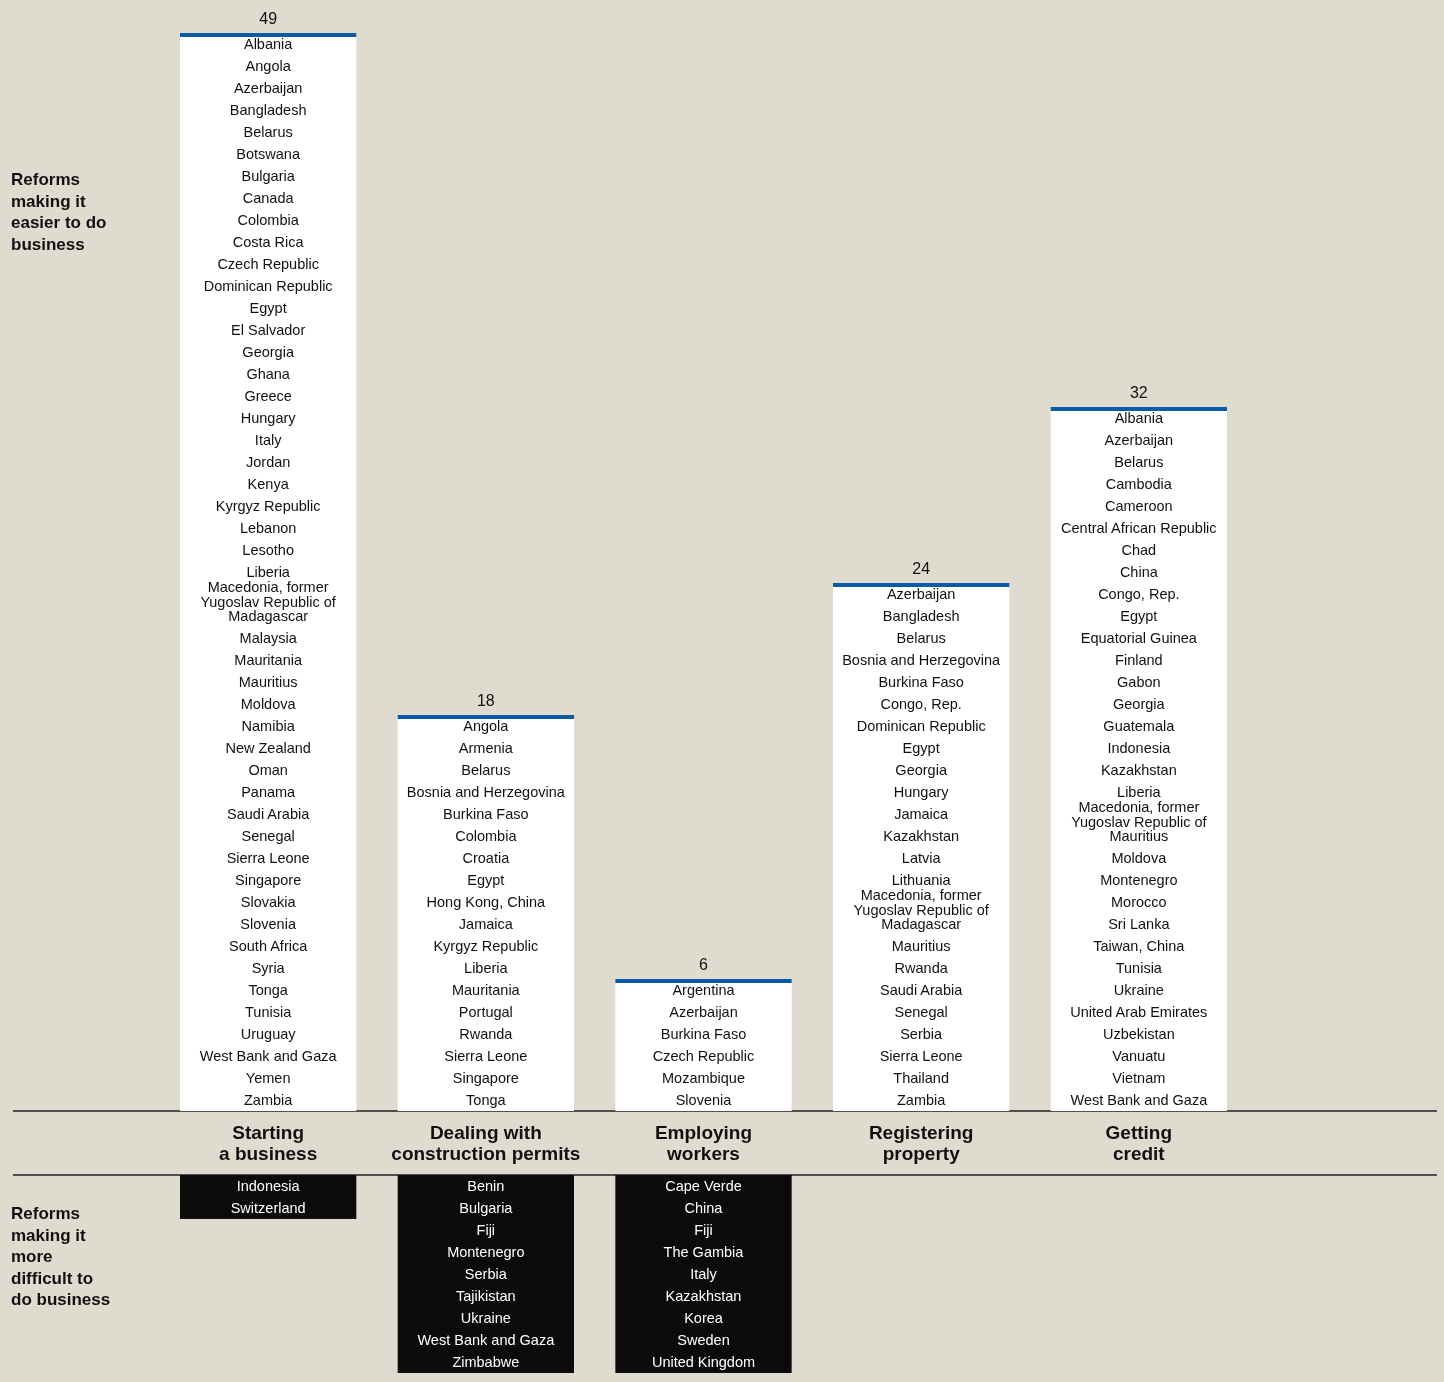 The height and width of the screenshot is (1382, 1444). What do you see at coordinates (268, 638) in the screenshot?
I see `annotation: Malaysia` at bounding box center [268, 638].